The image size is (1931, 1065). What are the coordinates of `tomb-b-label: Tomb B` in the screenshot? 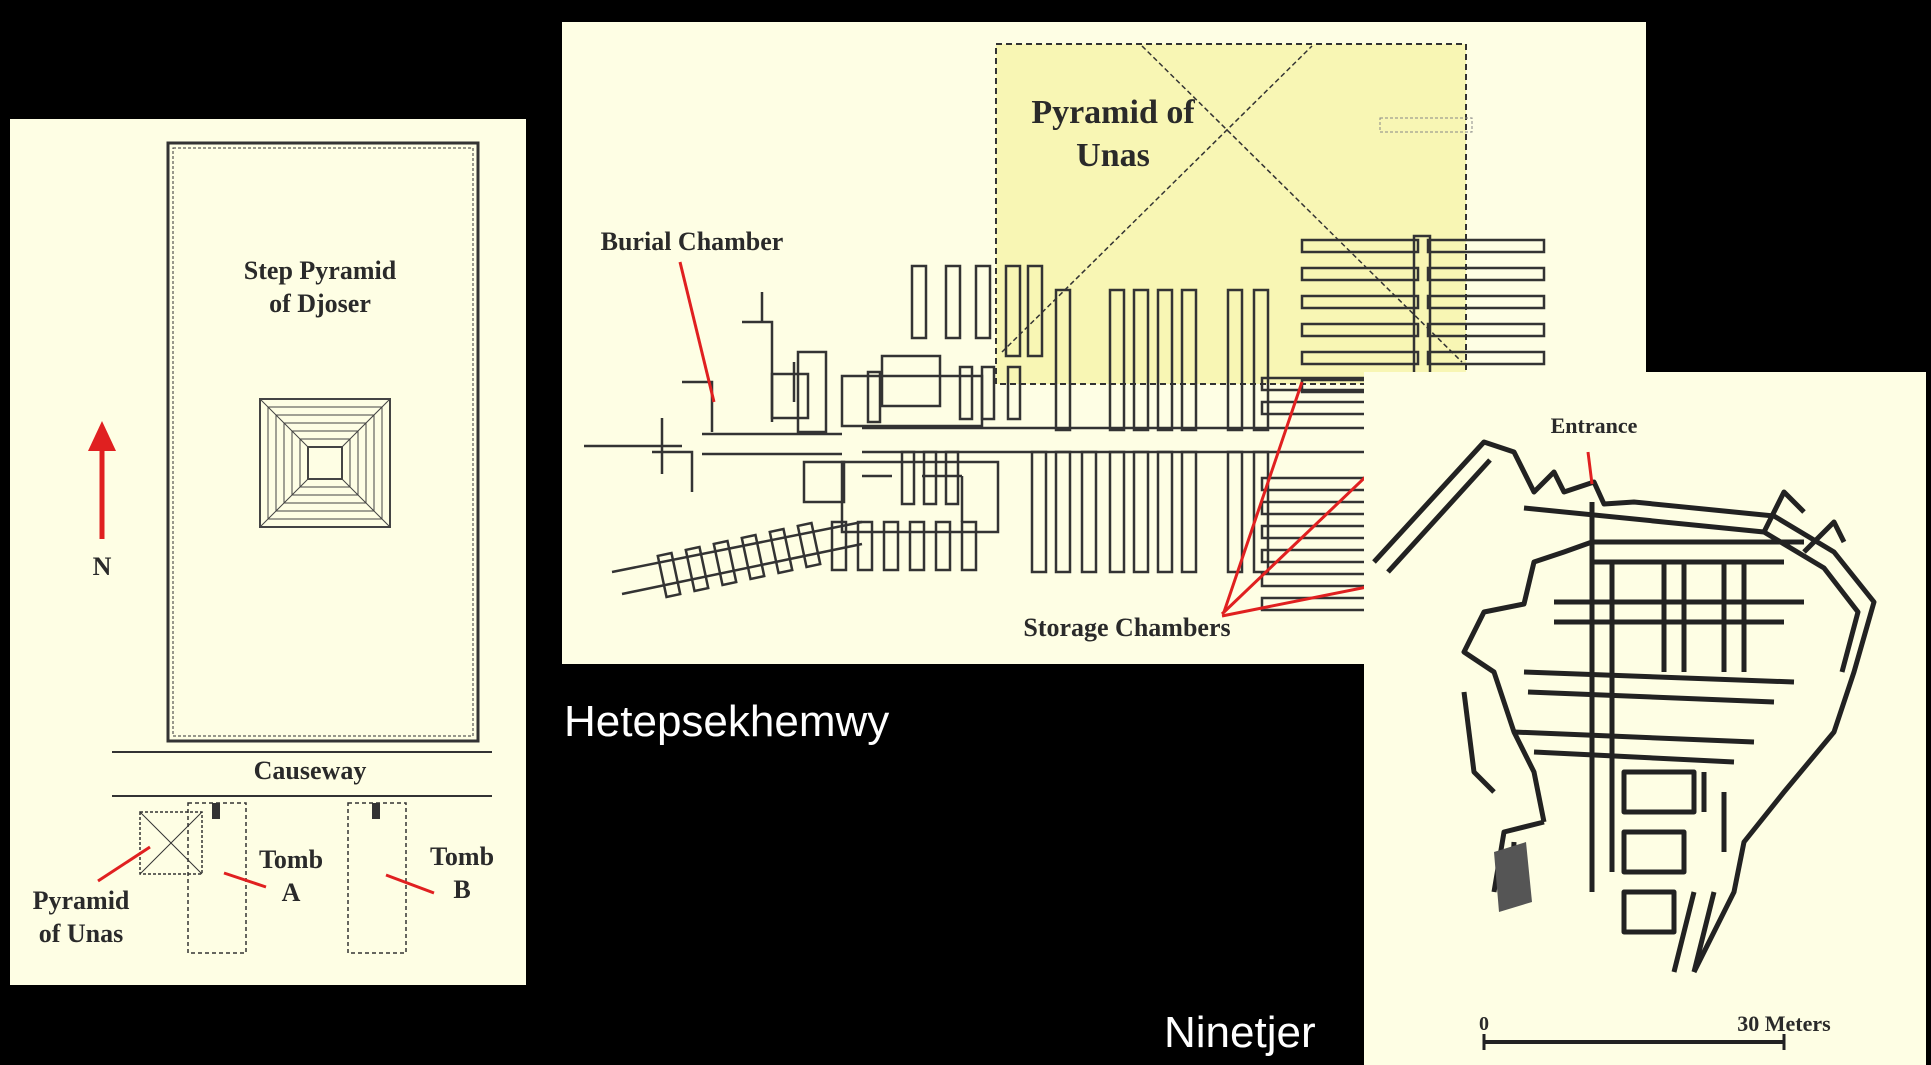 It's located at (462, 873).